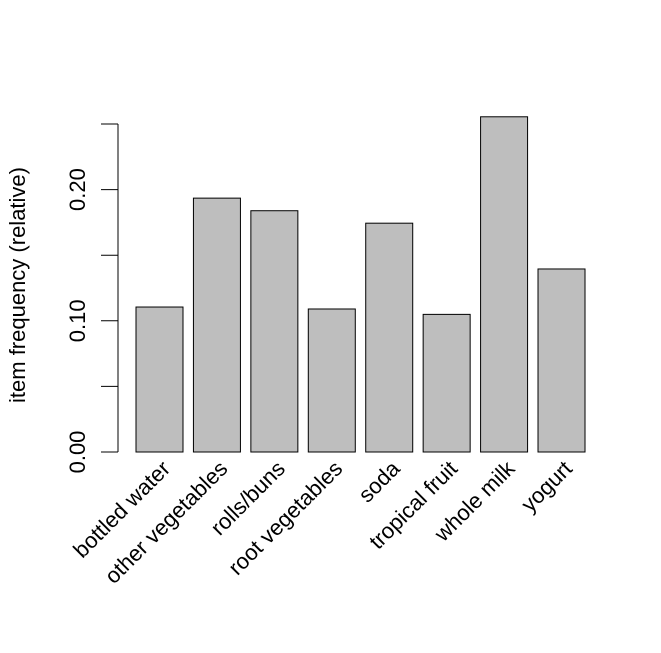 This screenshot has width=661, height=653. Describe the element at coordinates (561, 360) in the screenshot. I see `bar-yogurt` at that location.